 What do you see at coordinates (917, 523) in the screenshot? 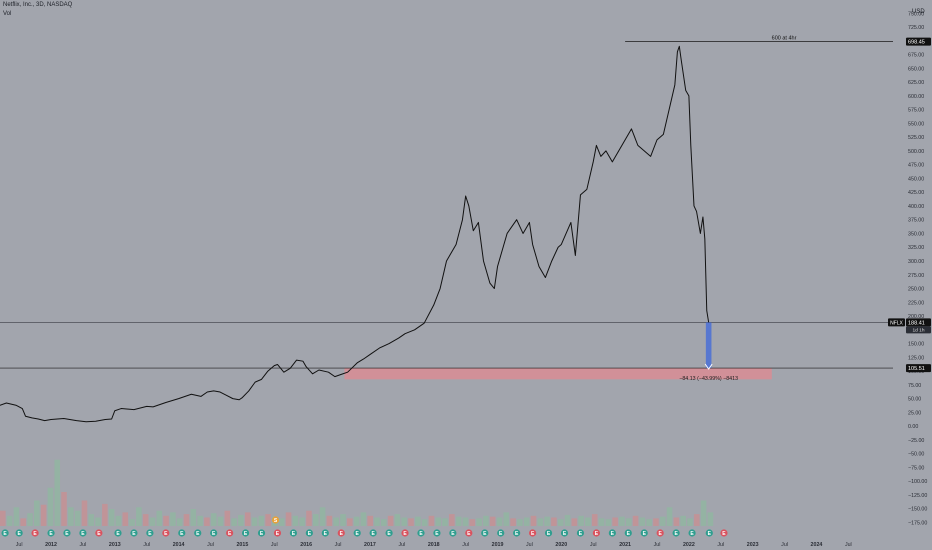
I see `y-tick-label: −175.00` at bounding box center [917, 523].